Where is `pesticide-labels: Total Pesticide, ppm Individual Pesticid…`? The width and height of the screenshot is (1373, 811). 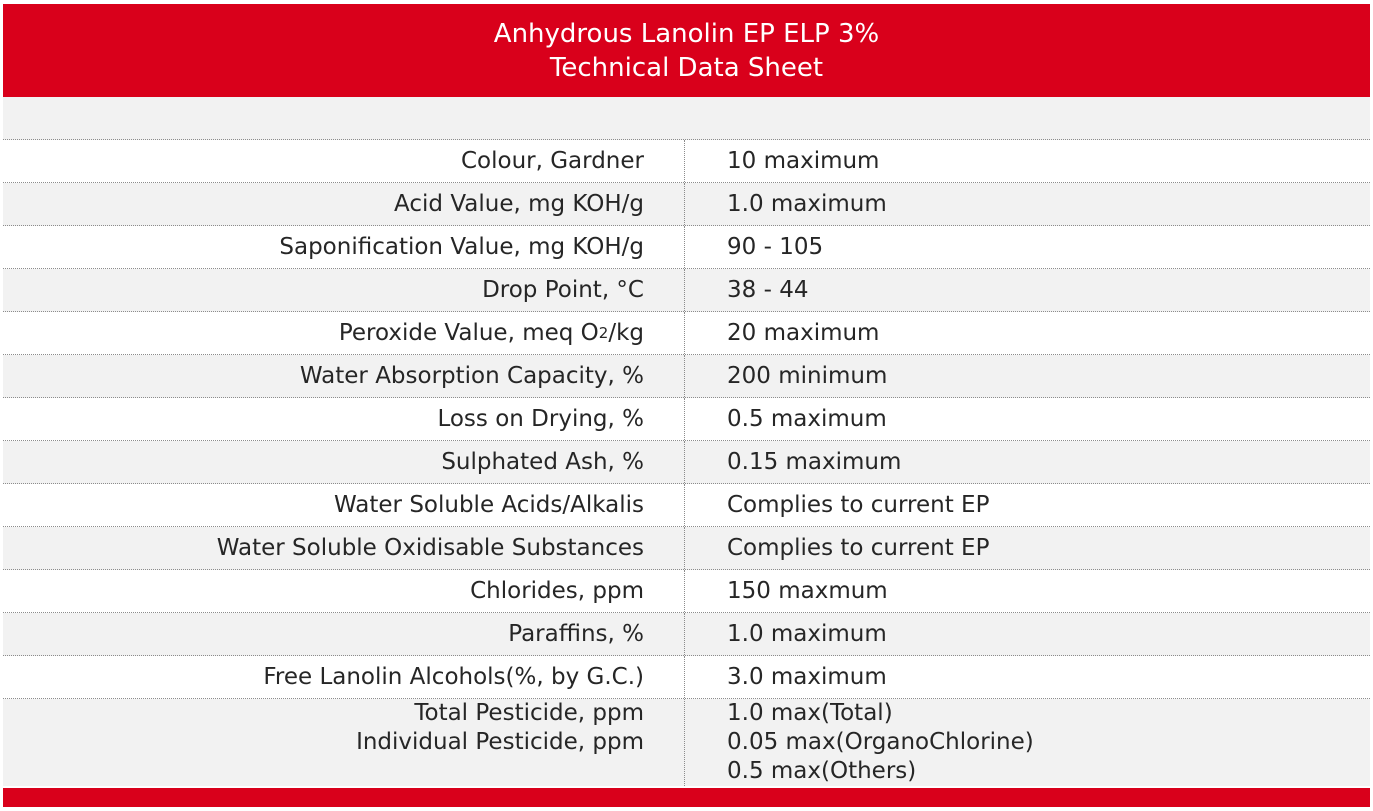 pesticide-labels: Total Pesticide, ppm Individual Pesticid… is located at coordinates (344, 742).